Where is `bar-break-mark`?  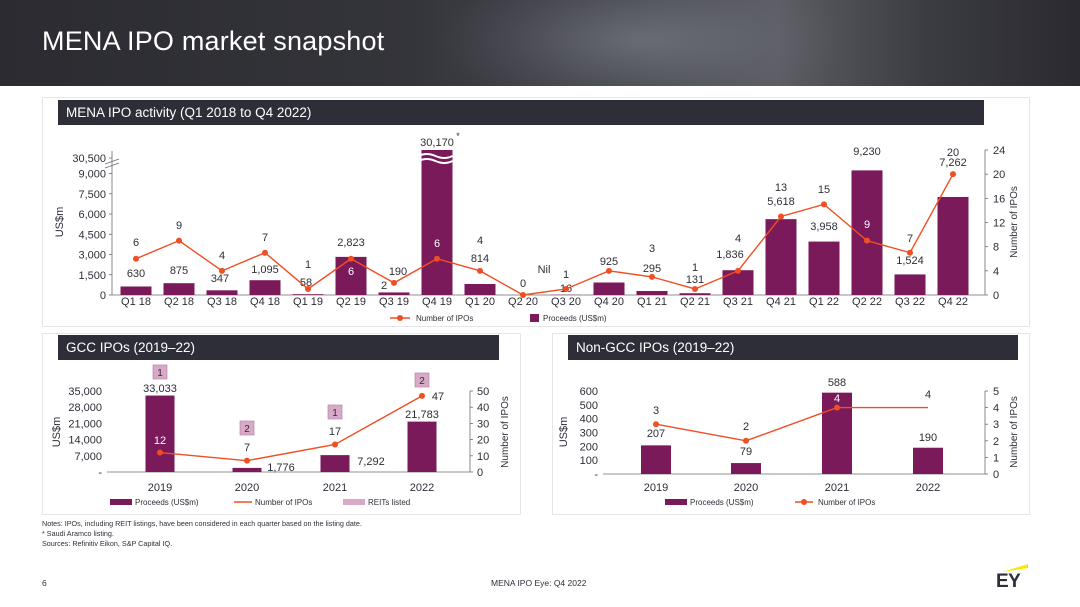
bar-break-mark is located at coordinates (435, 158).